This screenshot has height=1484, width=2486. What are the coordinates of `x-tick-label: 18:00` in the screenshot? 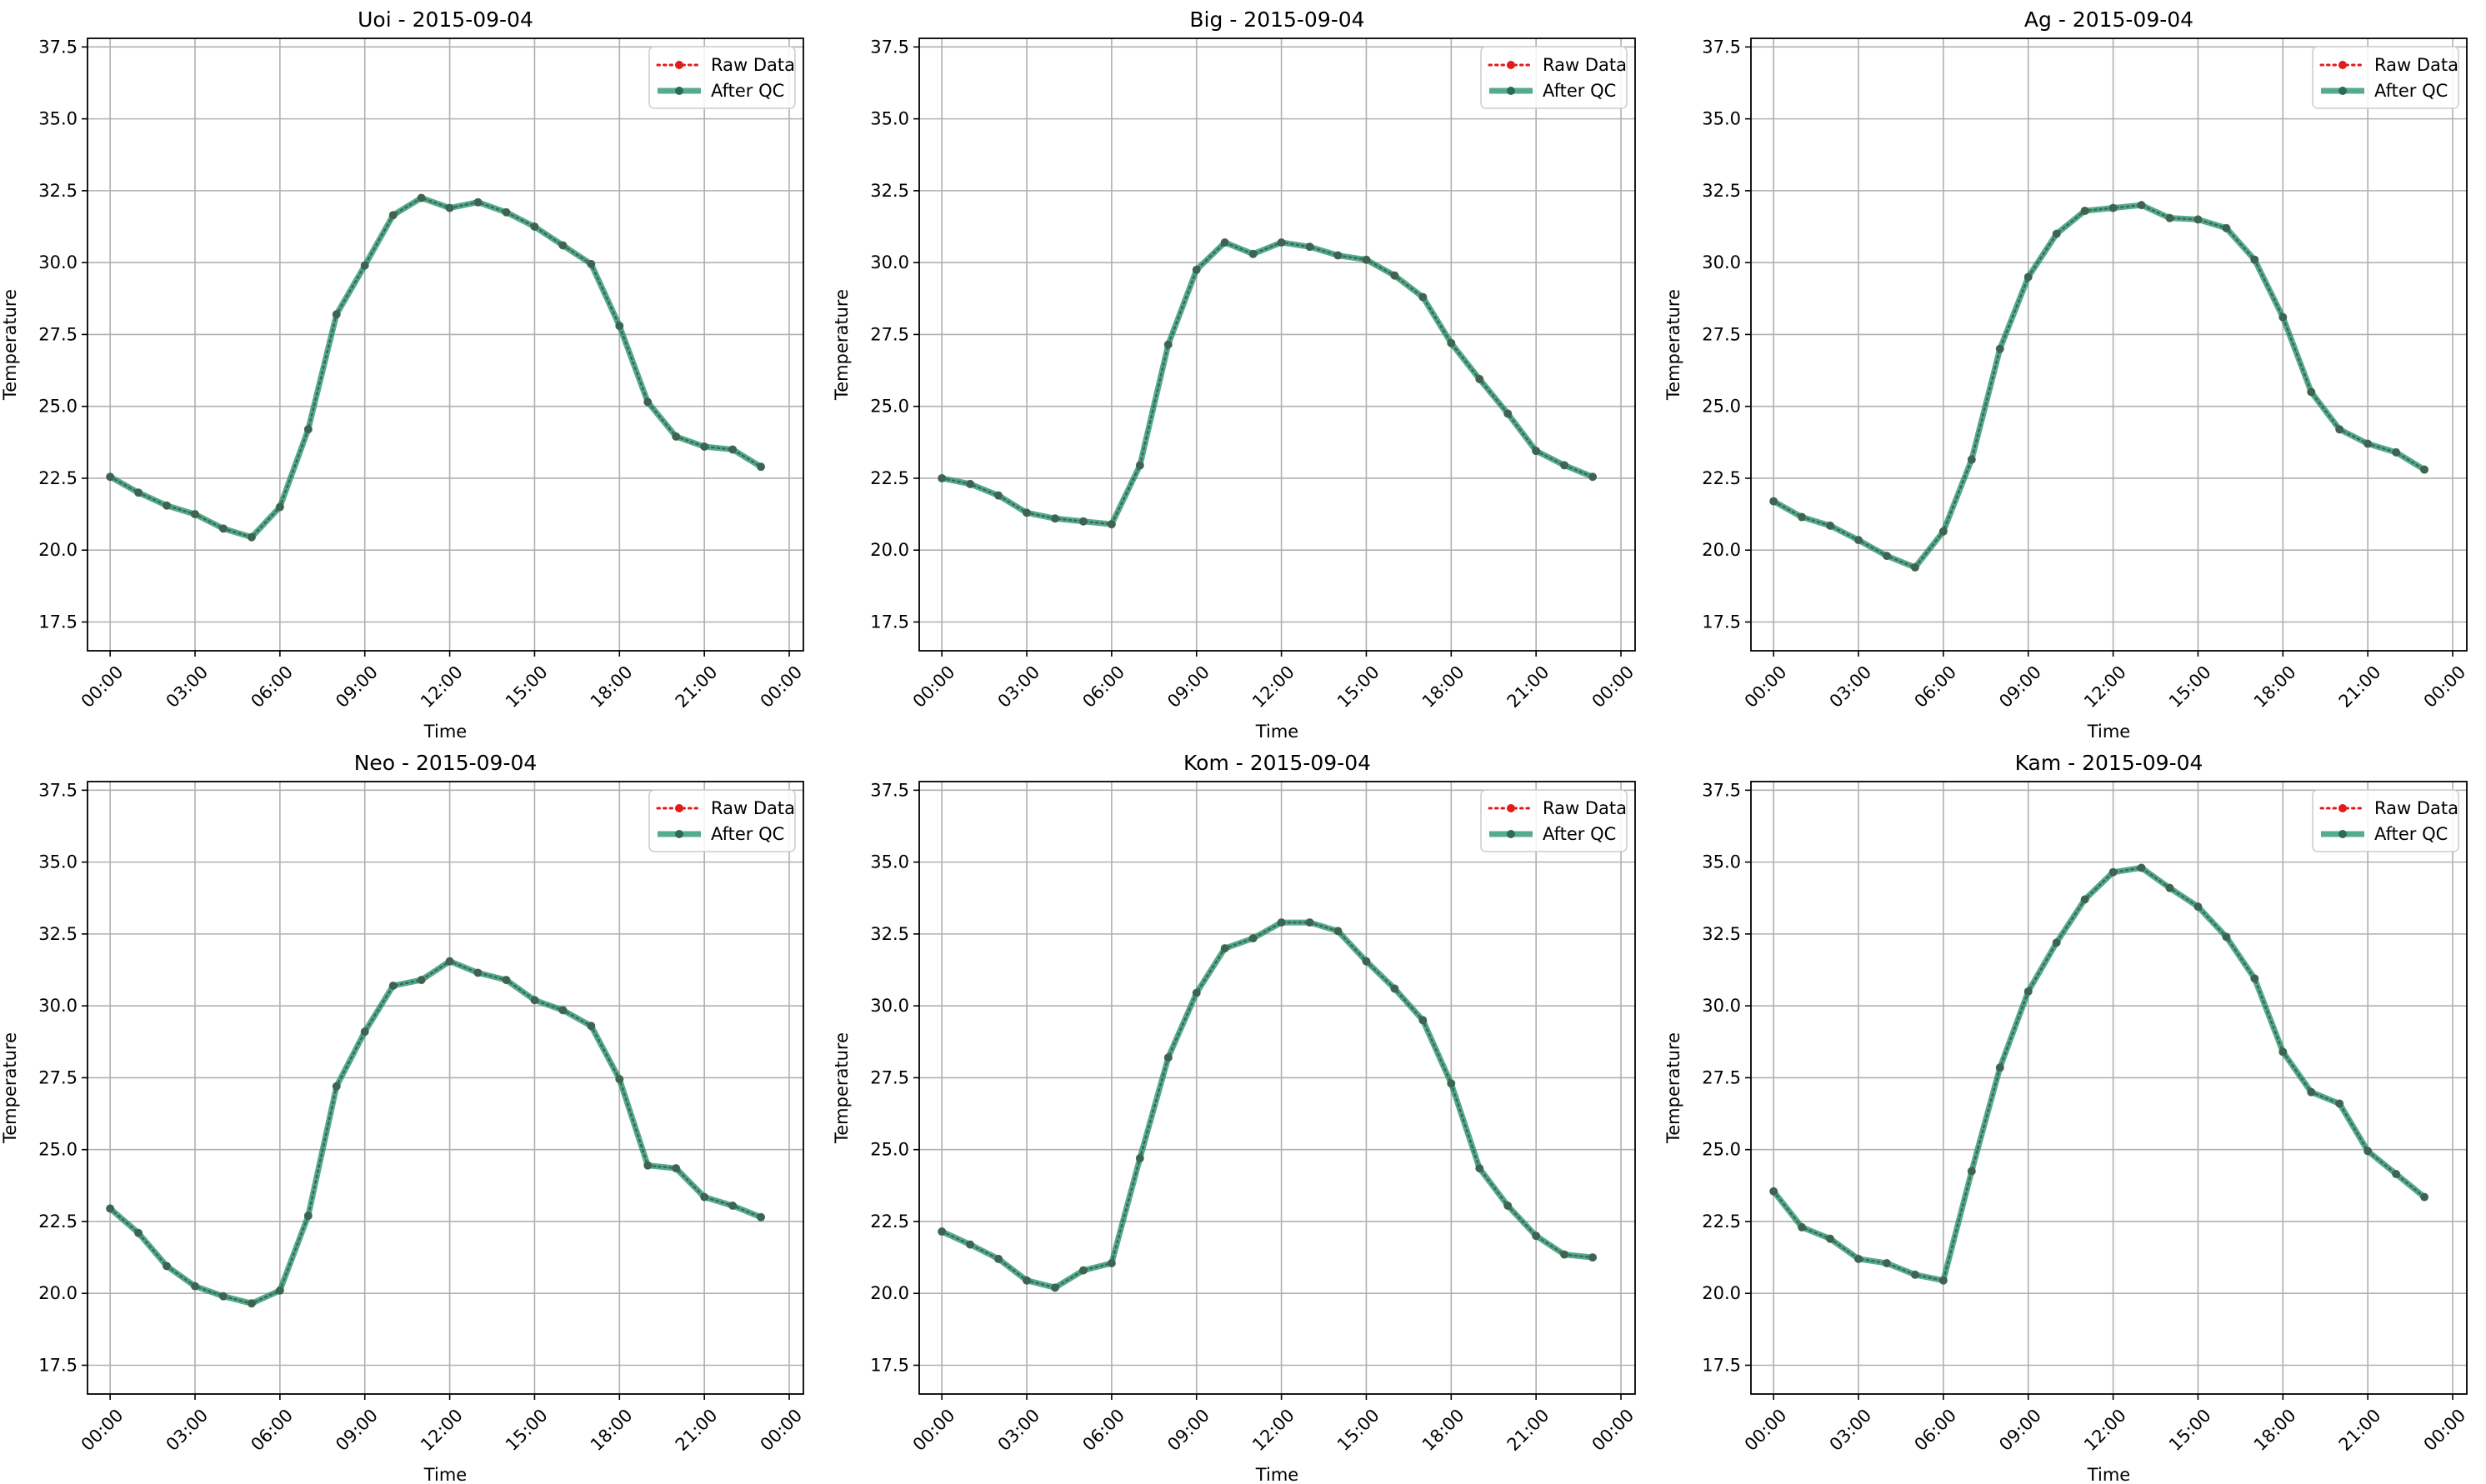 It's located at (1443, 687).